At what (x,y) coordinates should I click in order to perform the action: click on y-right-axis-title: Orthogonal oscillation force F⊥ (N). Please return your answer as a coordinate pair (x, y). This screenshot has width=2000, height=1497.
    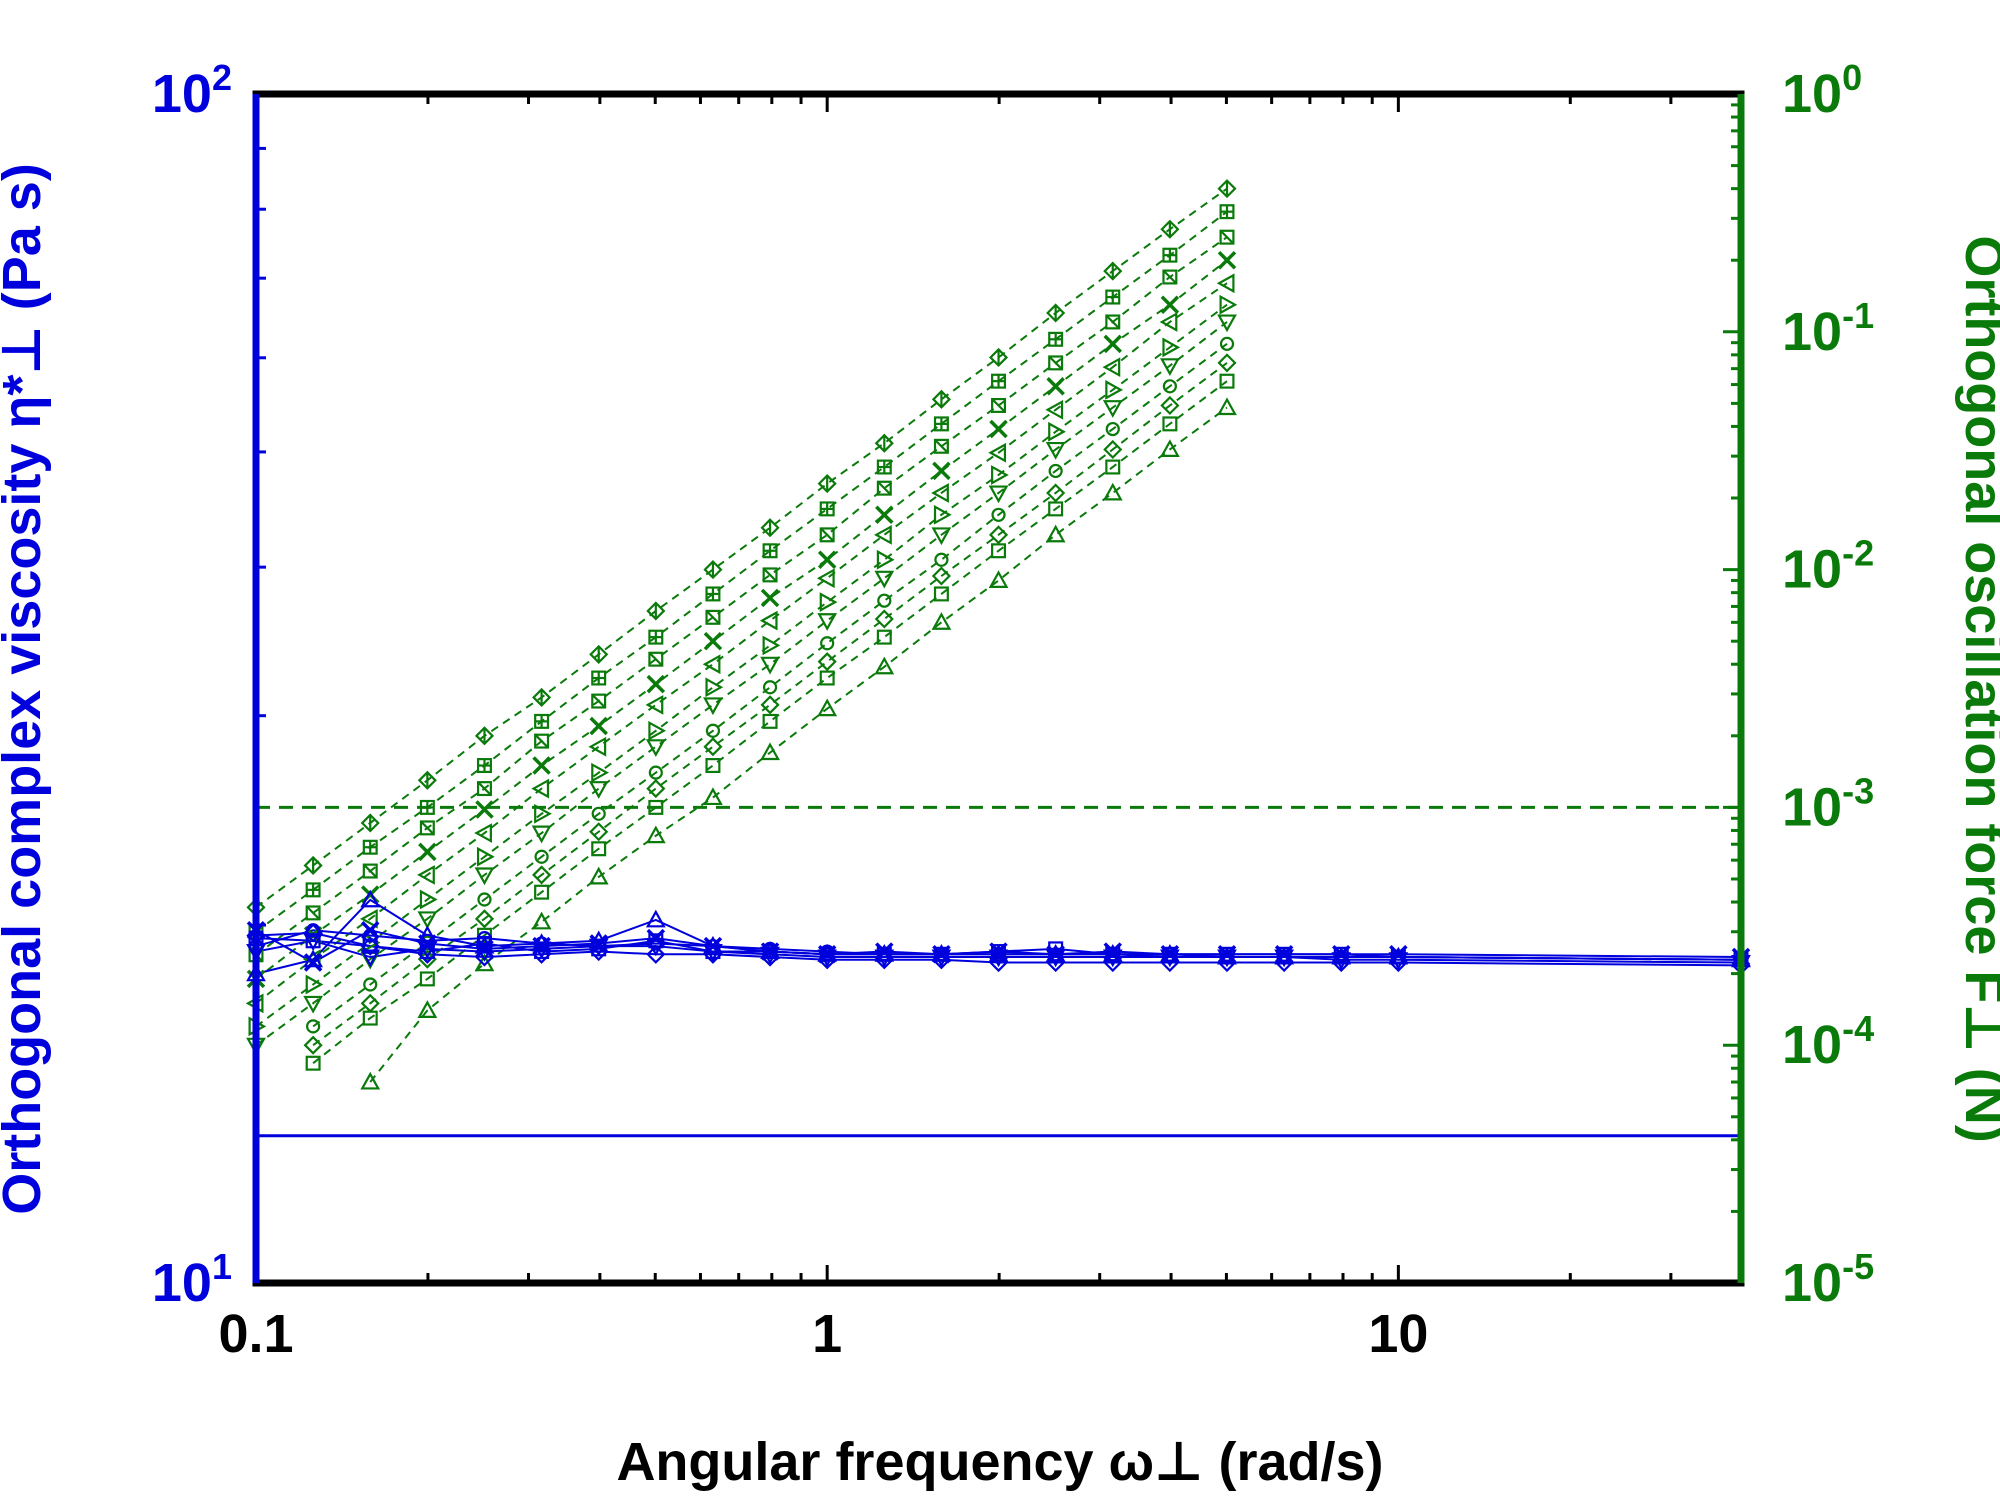
    Looking at the image, I should click on (1977, 688).